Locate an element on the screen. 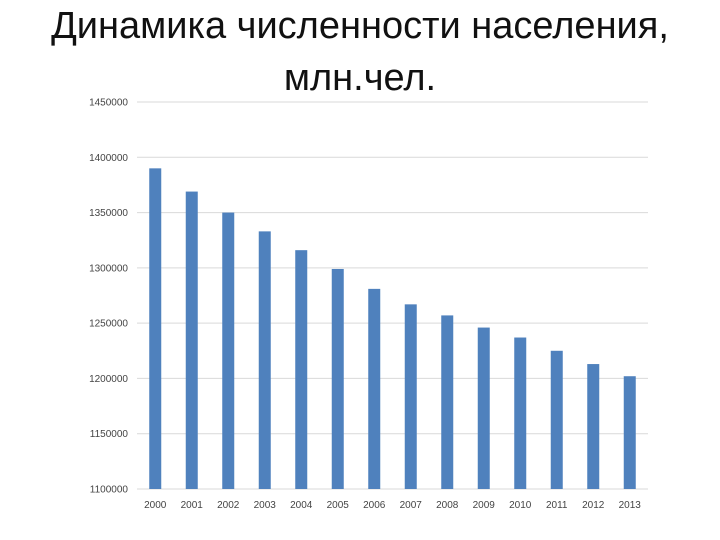 Image resolution: width=720 pixels, height=540 pixels. y-tick-label: 1450000 is located at coordinates (108, 103).